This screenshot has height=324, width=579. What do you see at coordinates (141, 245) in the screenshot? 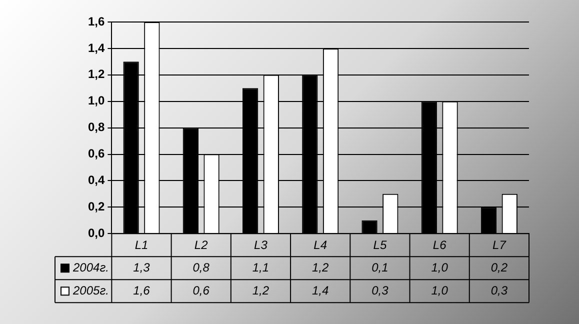
I see `x-tick-label: L1` at bounding box center [141, 245].